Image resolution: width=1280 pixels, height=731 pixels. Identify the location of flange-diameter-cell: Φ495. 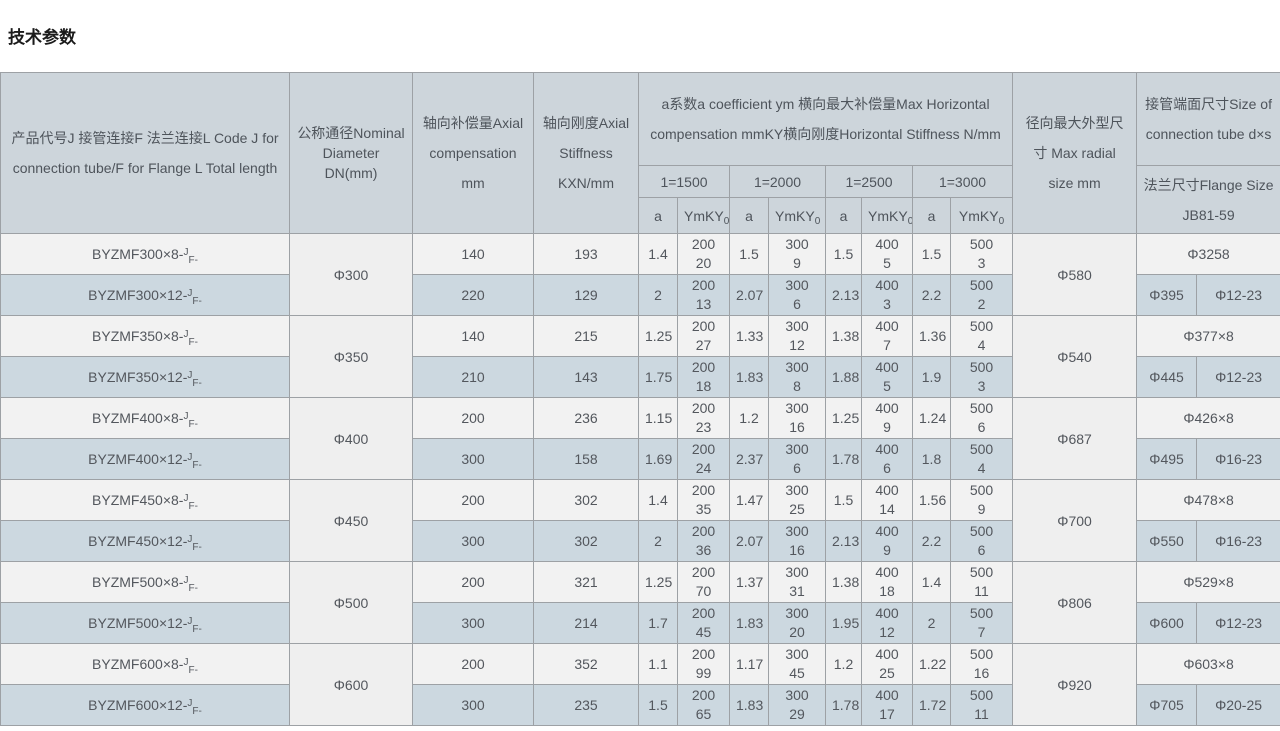
(1167, 459).